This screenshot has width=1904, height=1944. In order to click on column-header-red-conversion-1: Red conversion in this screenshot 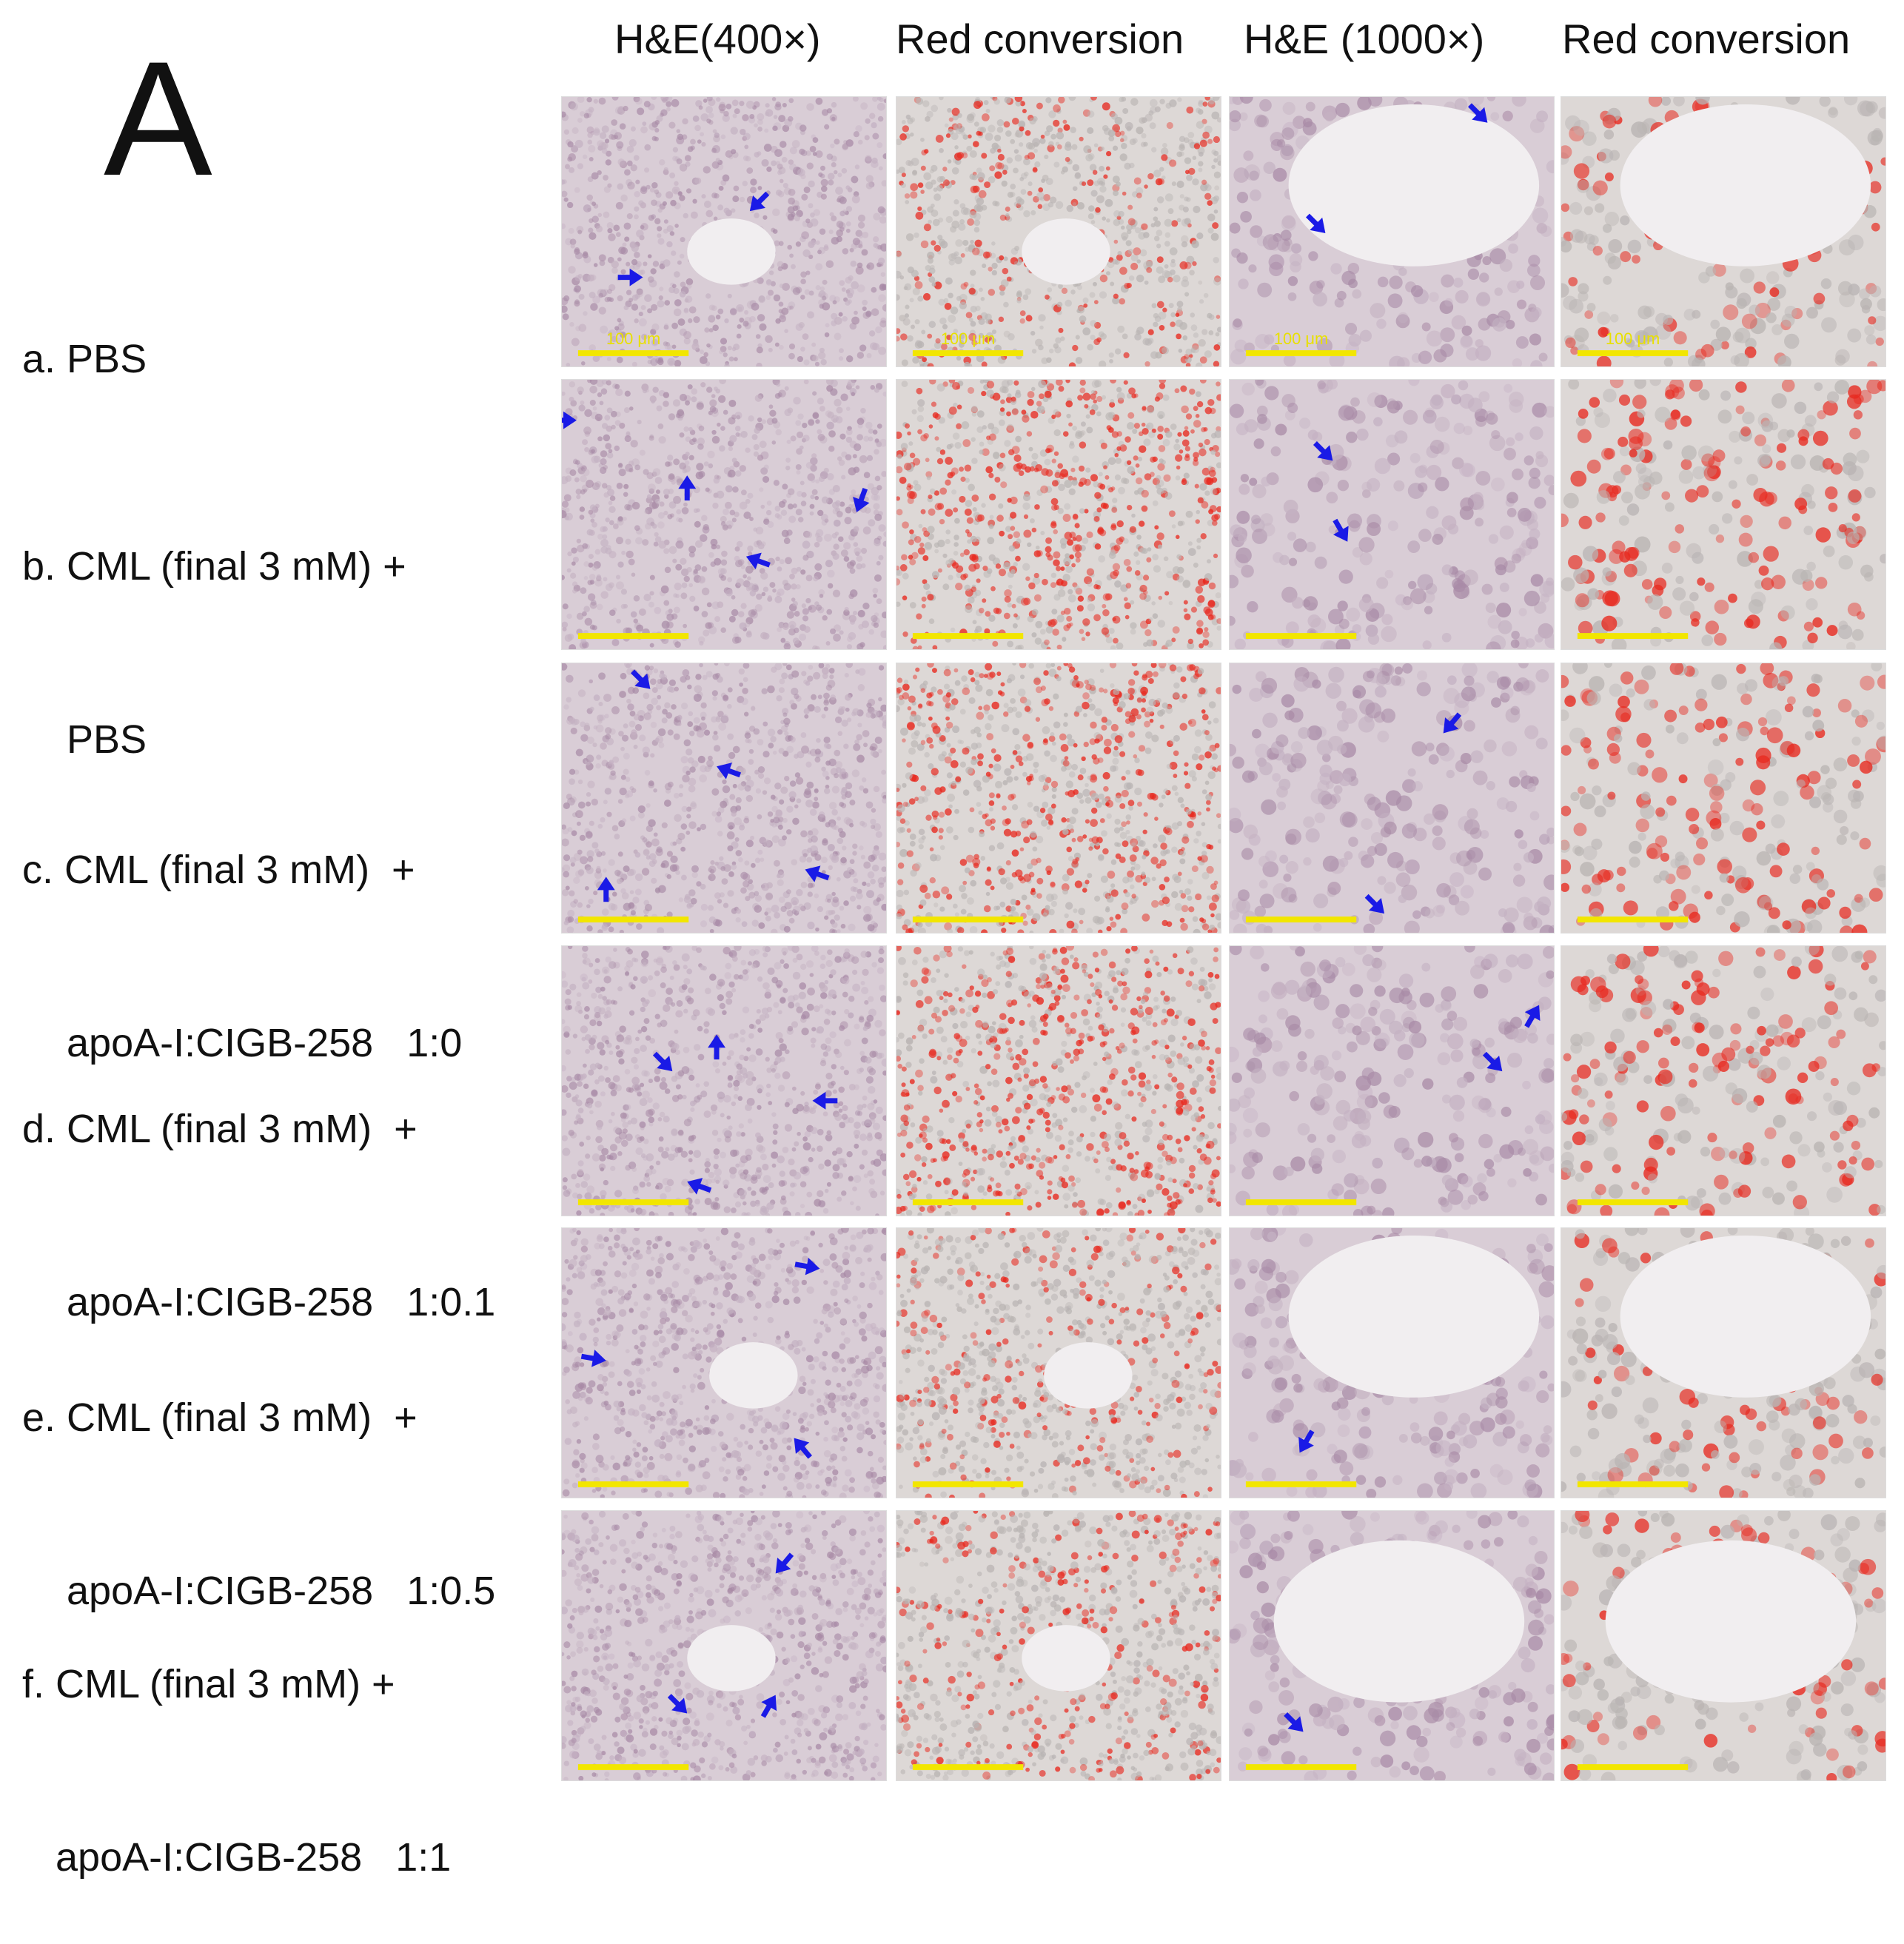, I will do `click(1040, 39)`.